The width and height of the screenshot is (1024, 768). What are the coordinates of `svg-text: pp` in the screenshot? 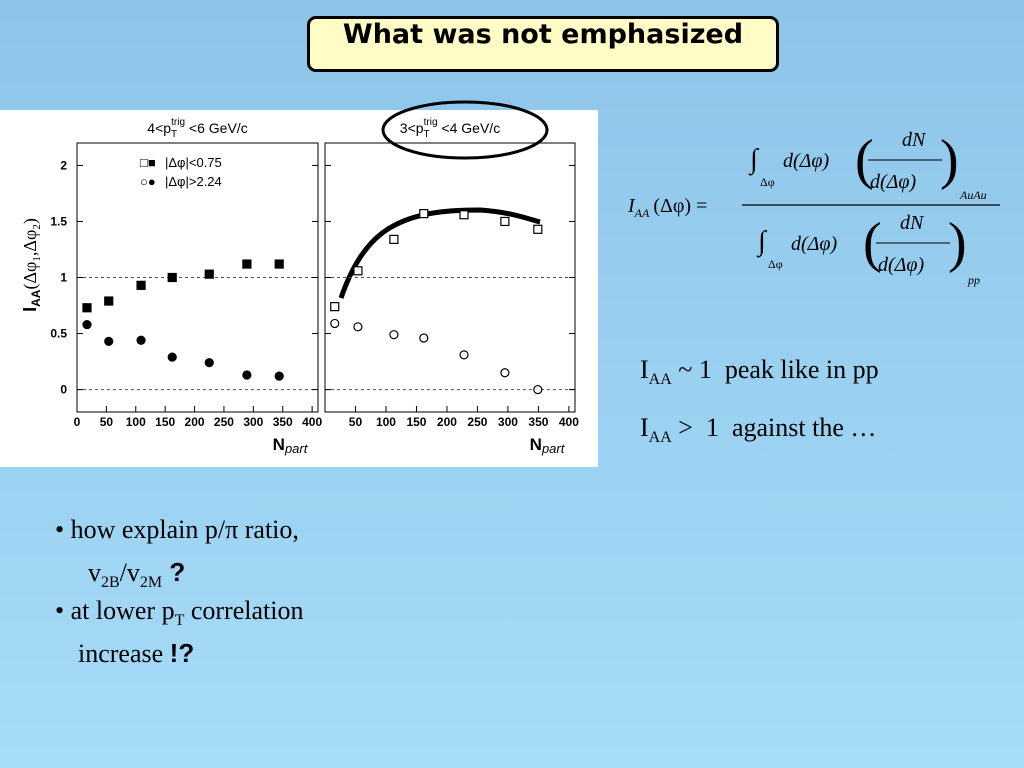 It's located at (973, 280).